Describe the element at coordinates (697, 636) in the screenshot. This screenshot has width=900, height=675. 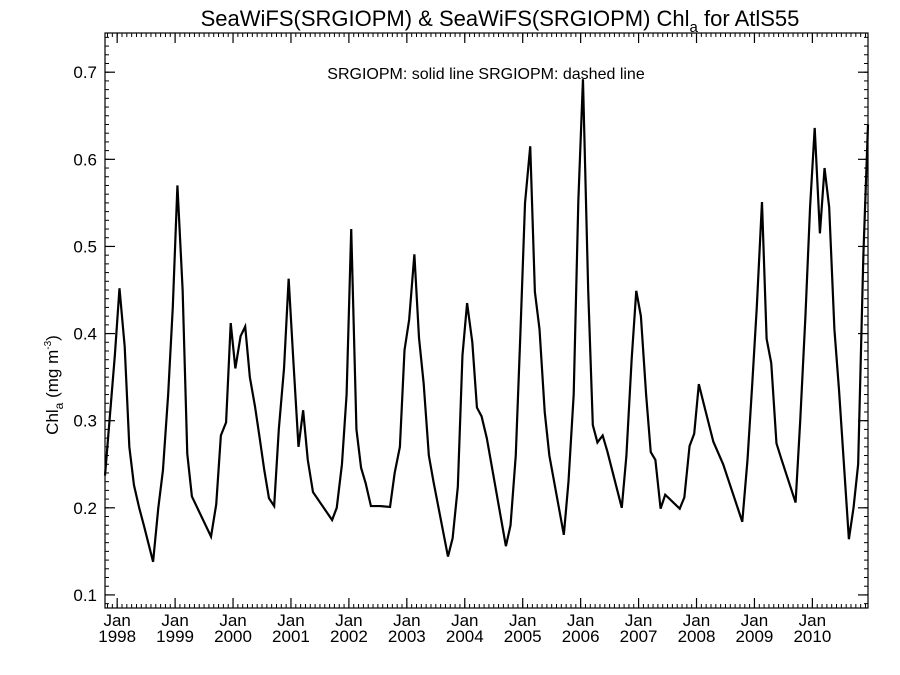
I see `x-tick-year-label: 2008` at that location.